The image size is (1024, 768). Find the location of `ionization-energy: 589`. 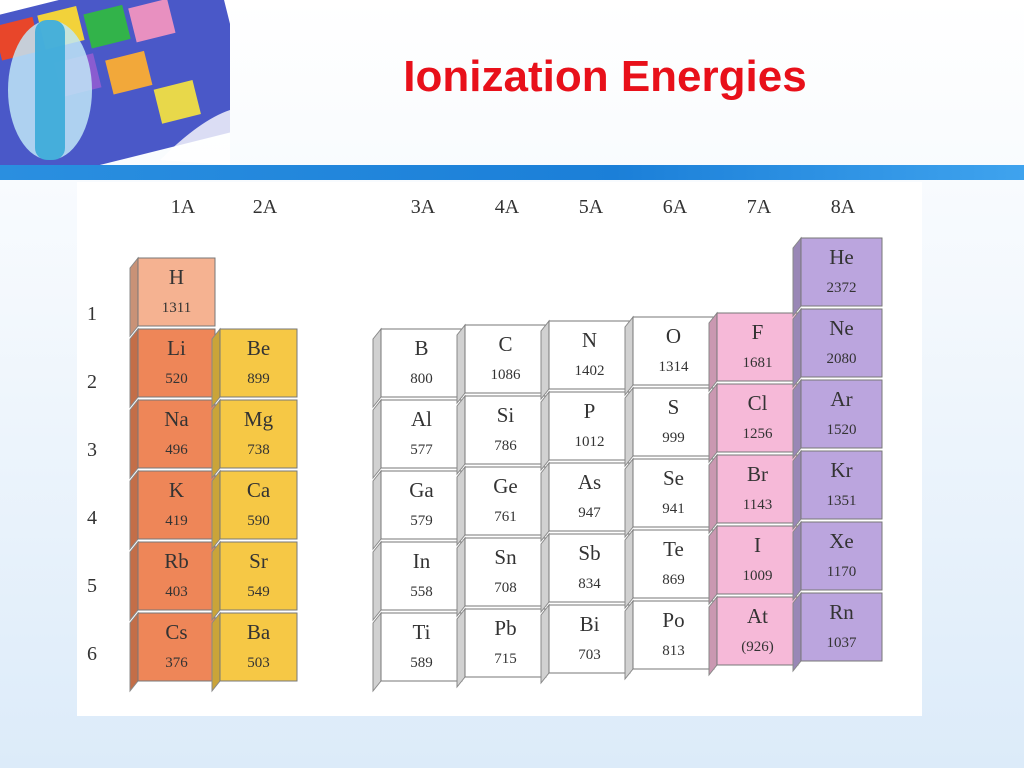

ionization-energy: 589 is located at coordinates (421, 663).